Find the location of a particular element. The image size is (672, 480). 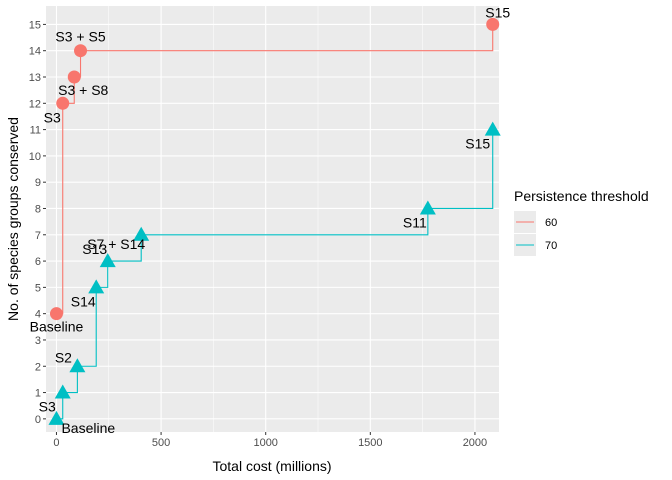

y-axis-title: No. of species groups conserved is located at coordinates (13, 219).